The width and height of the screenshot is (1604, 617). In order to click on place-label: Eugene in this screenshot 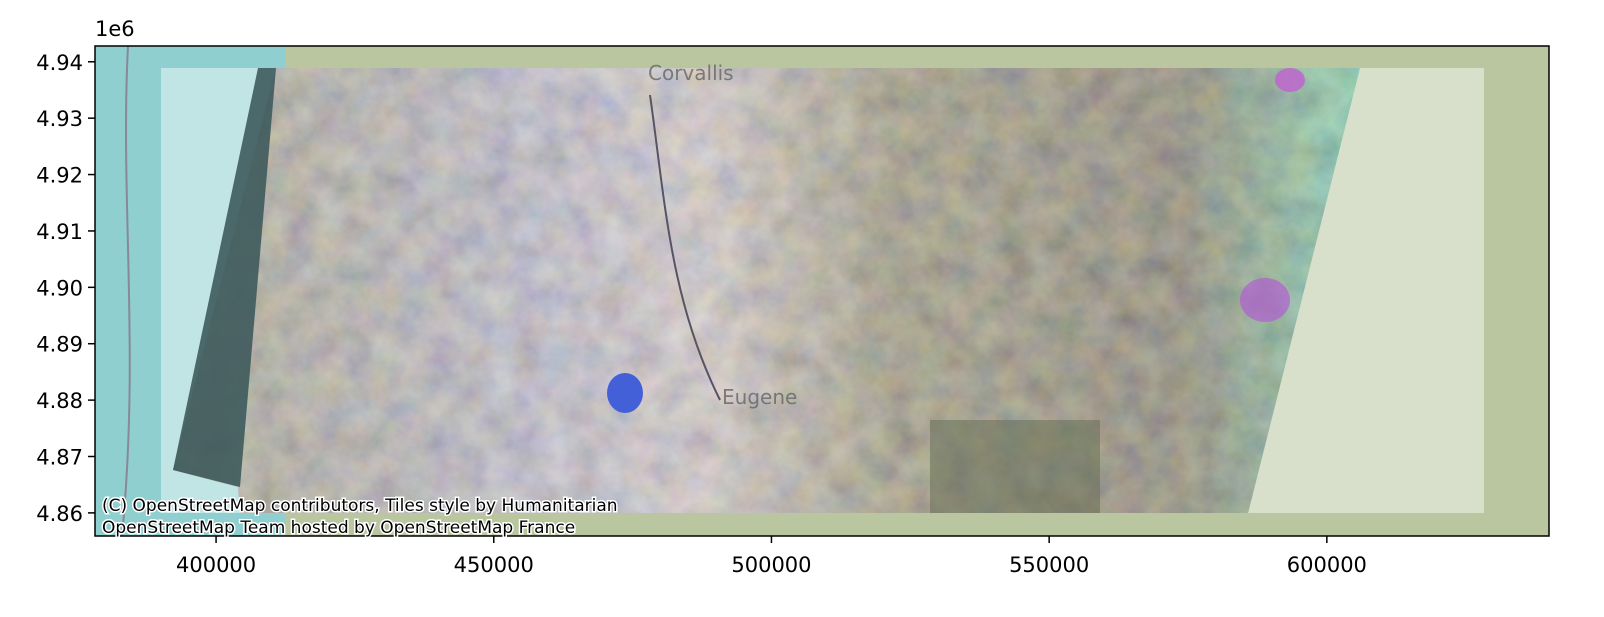, I will do `click(759, 397)`.